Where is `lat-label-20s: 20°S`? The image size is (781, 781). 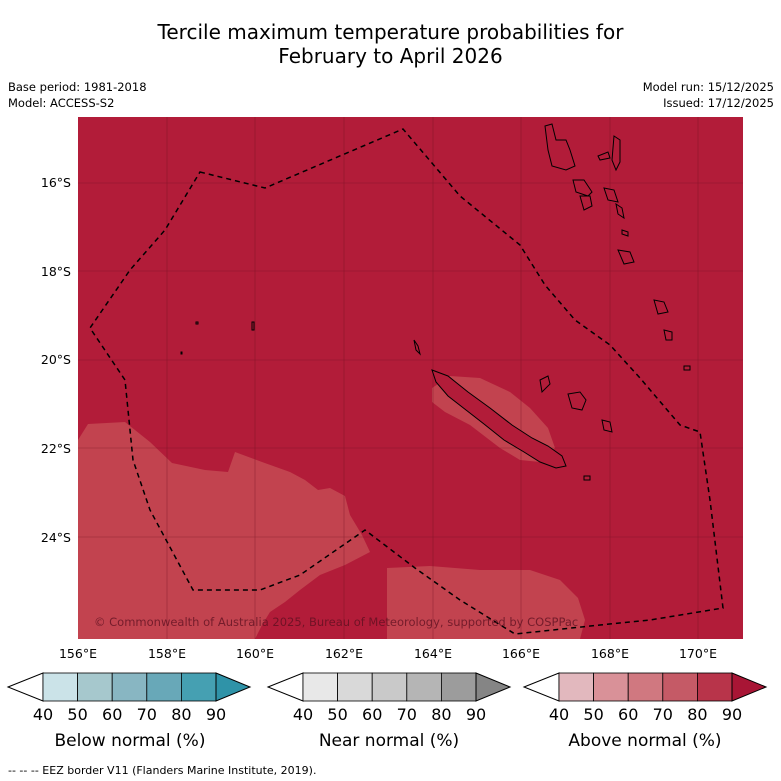 lat-label-20s: 20°S is located at coordinates (56, 359).